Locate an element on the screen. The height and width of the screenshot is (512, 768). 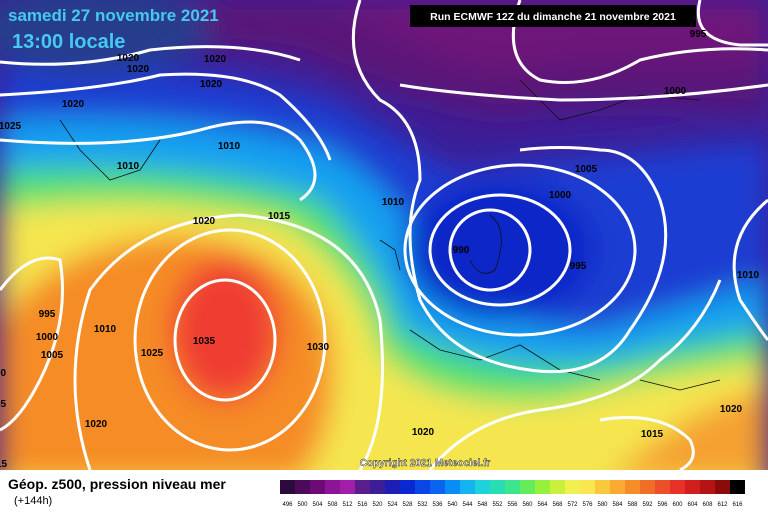
footer-title: Géop. z500, pression niveau mer is located at coordinates (117, 484).